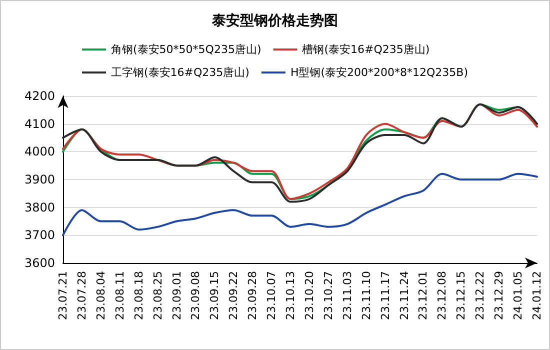 This screenshot has width=550, height=350. Describe the element at coordinates (347, 295) in the screenshot. I see `x-tick-label: 23.11.03` at that location.